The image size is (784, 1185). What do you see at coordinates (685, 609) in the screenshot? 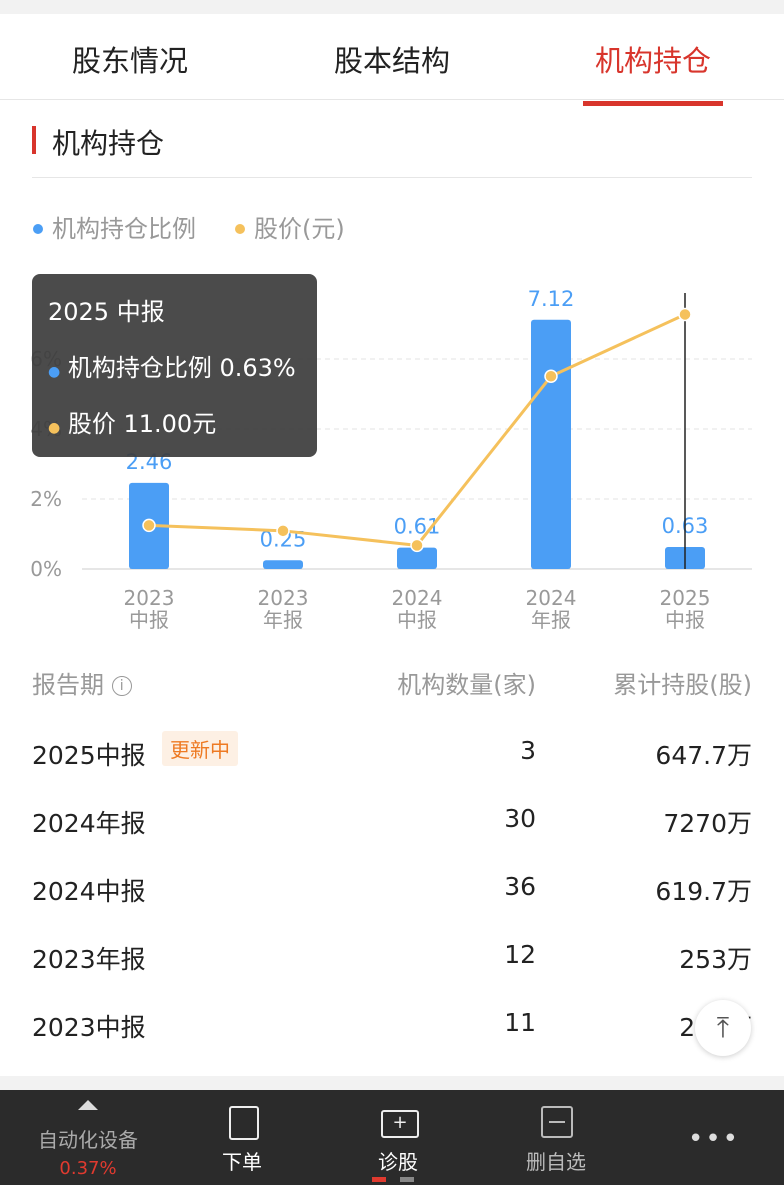
I see `x-tick-label: 2025 中报` at bounding box center [685, 609].